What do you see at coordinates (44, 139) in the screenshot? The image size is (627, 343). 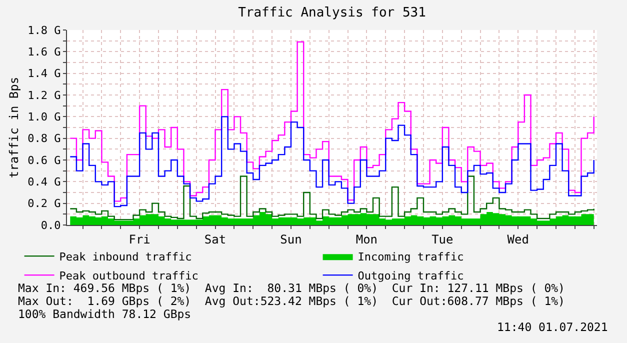 I see `y-tick-label: 0.8 G` at bounding box center [44, 139].